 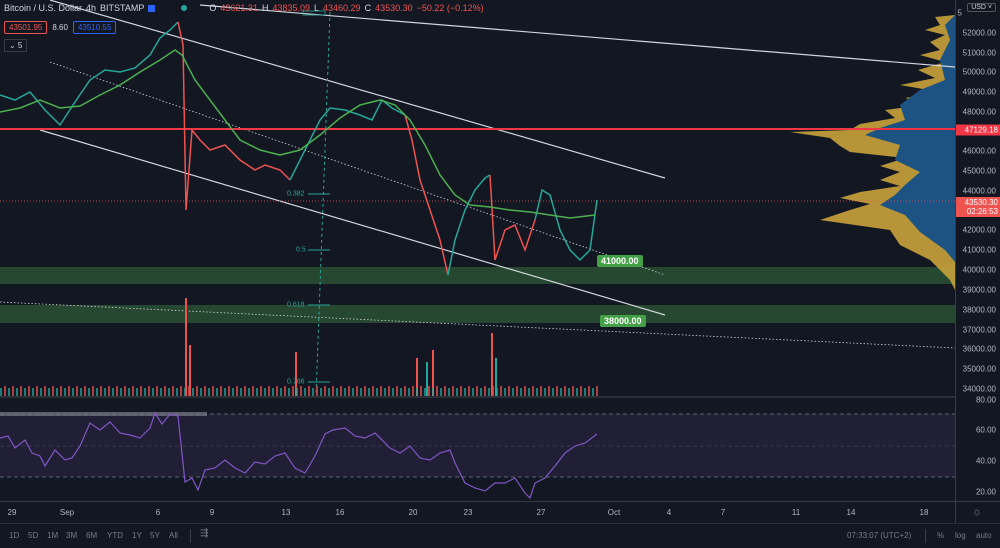 I want to click on open-value: 43621.31, so click(x=239, y=8).